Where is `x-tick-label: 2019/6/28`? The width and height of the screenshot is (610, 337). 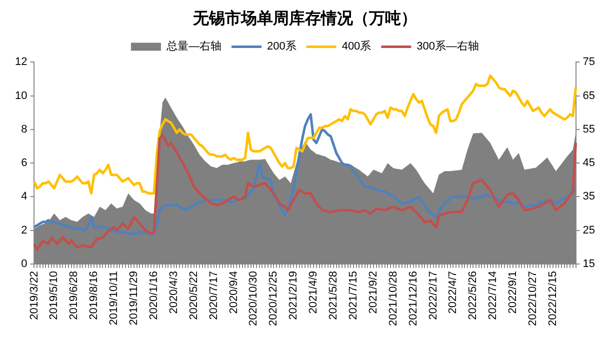 x-tick-label: 2019/6/28 is located at coordinates (74, 295).